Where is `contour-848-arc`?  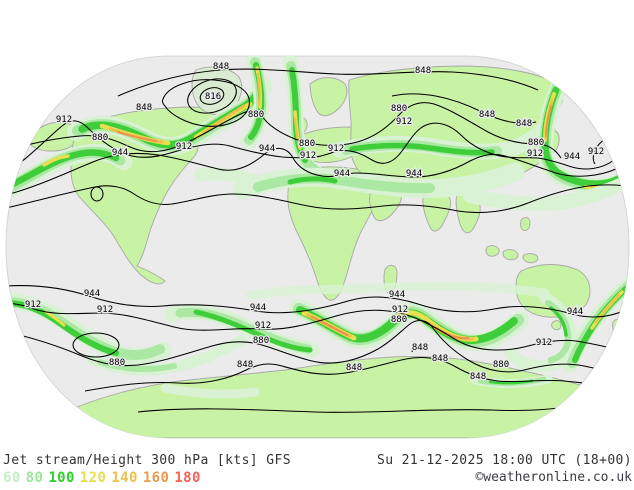 contour-848-arc is located at coordinates (420, 348).